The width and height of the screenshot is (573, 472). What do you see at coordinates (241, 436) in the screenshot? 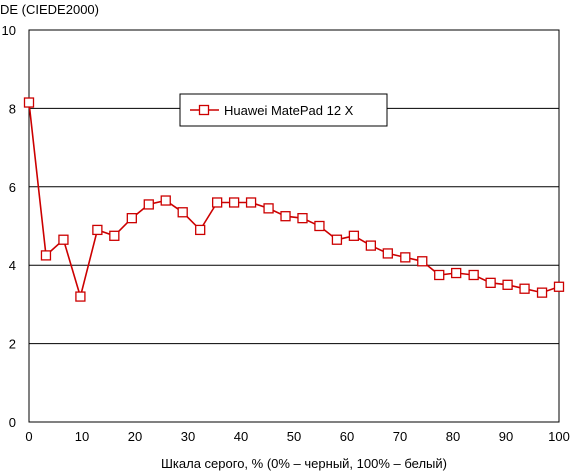
I see `x-tick-label: 40` at bounding box center [241, 436].